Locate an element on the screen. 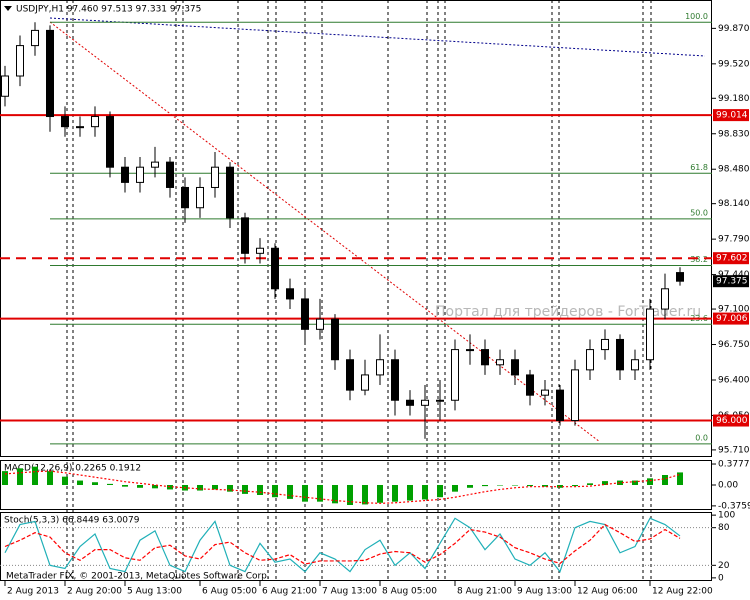 The height and width of the screenshot is (600, 750). y-tick-label: 80 is located at coordinates (724, 528).